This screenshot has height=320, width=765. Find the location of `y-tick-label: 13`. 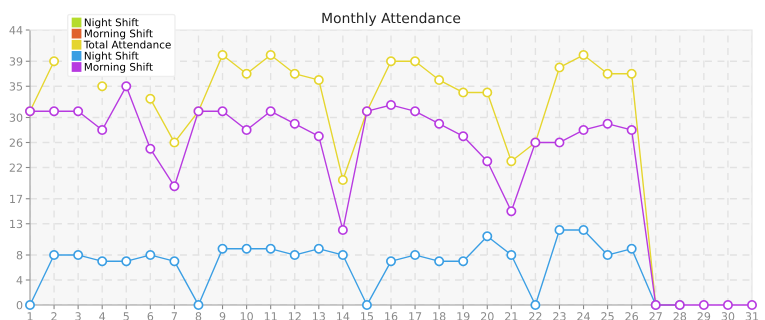

y-tick-label: 13 is located at coordinates (16, 224).